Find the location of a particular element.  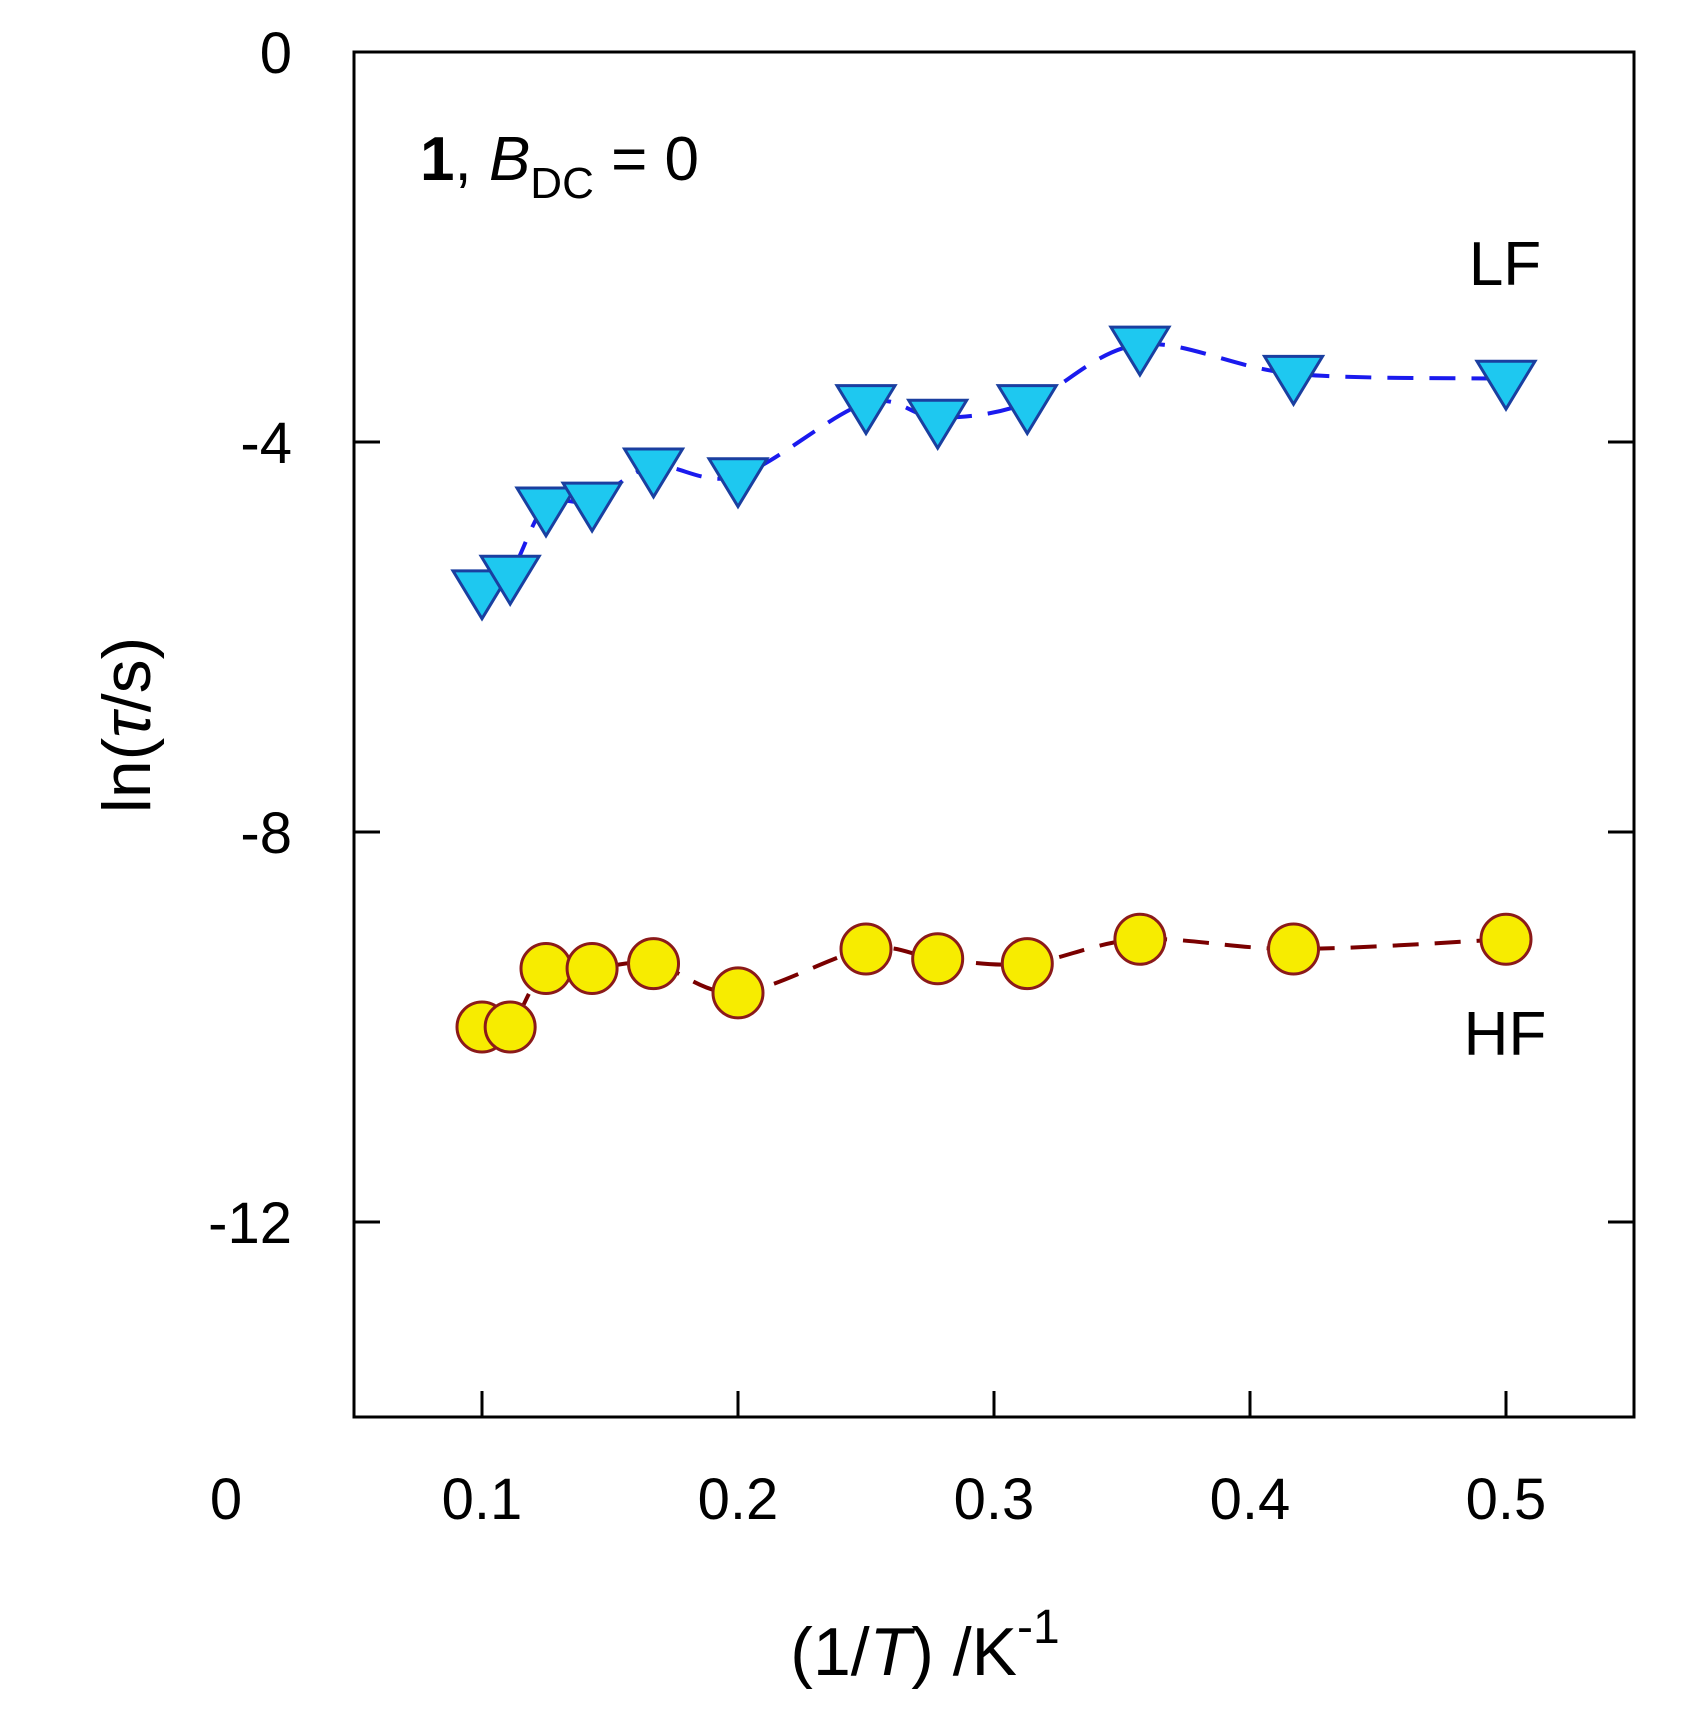

y-tick-label: -12 is located at coordinates (250, 1223).